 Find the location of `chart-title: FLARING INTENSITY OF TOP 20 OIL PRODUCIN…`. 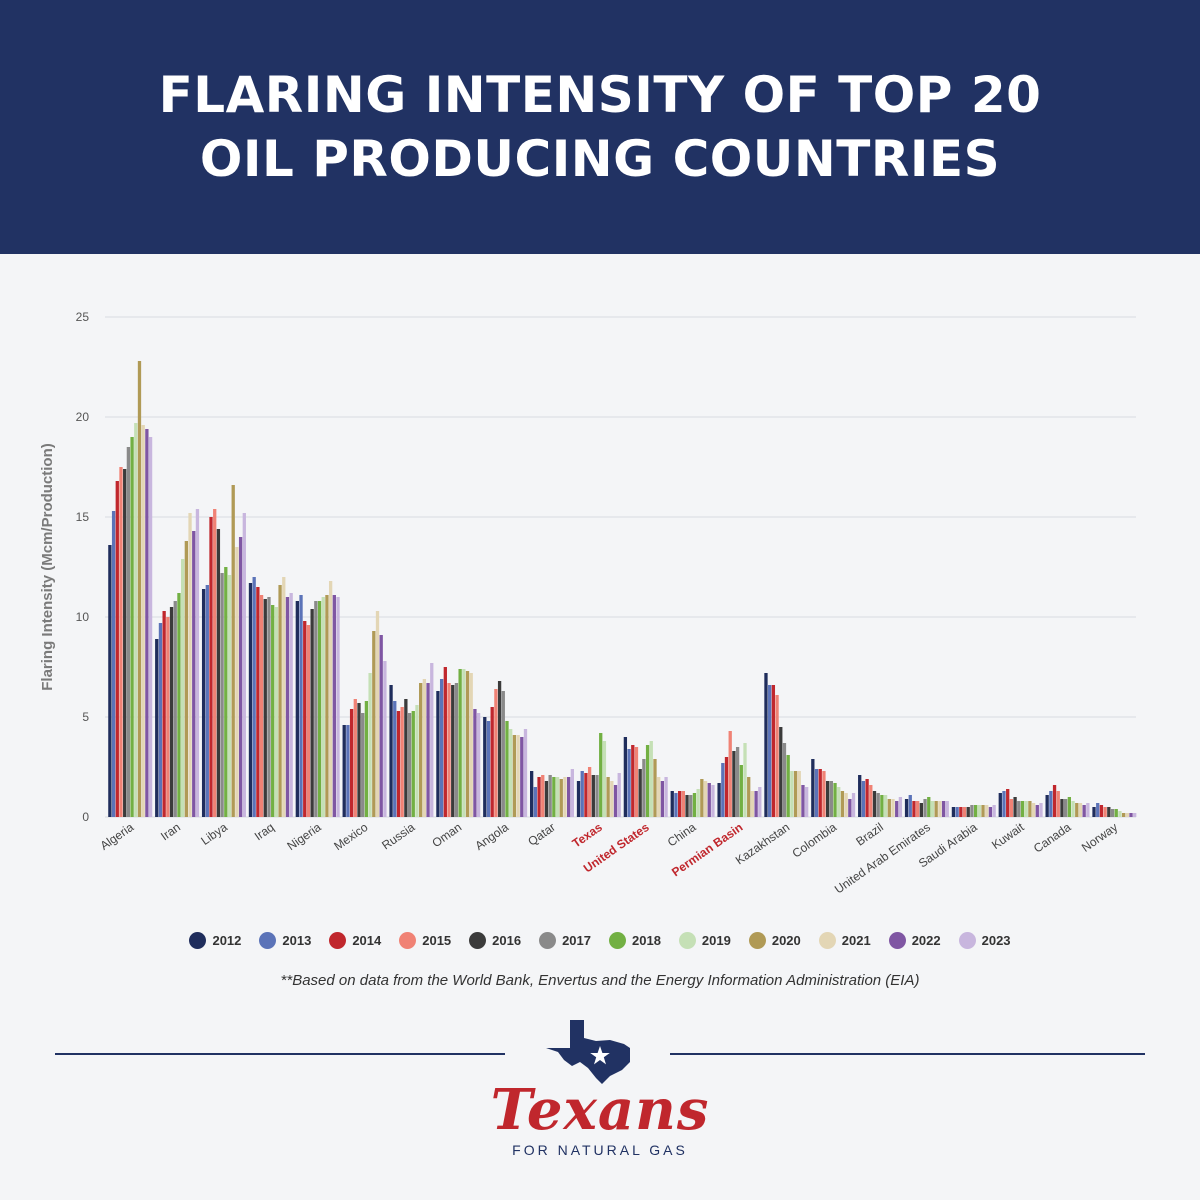

chart-title: FLARING INTENSITY OF TOP 20 OIL PRODUCIN… is located at coordinates (600, 127).